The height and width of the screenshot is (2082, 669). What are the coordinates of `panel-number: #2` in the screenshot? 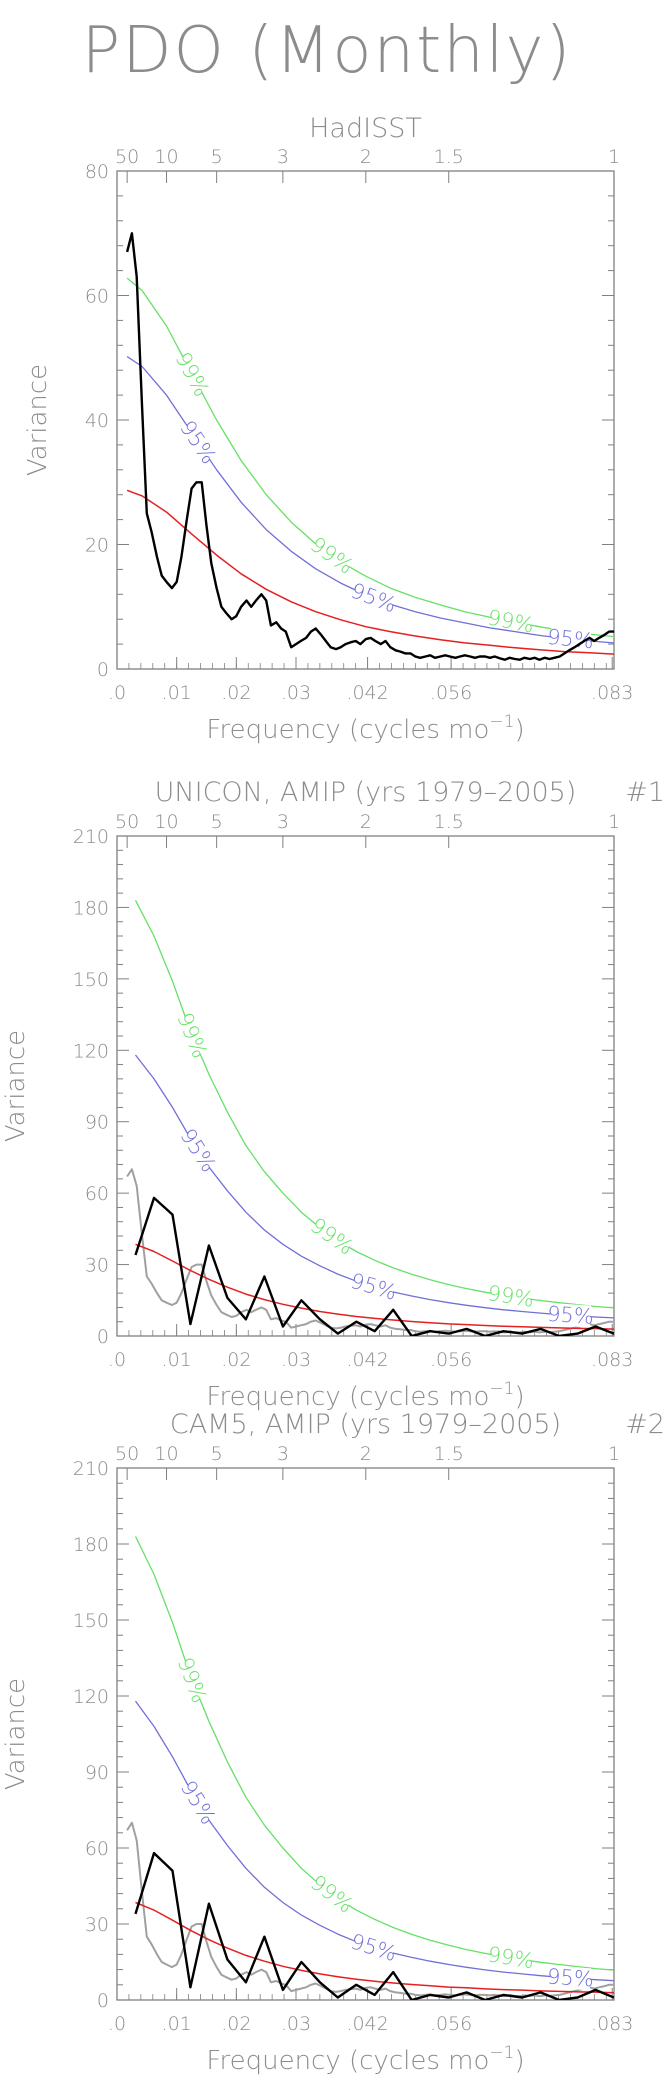 It's located at (645, 1424).